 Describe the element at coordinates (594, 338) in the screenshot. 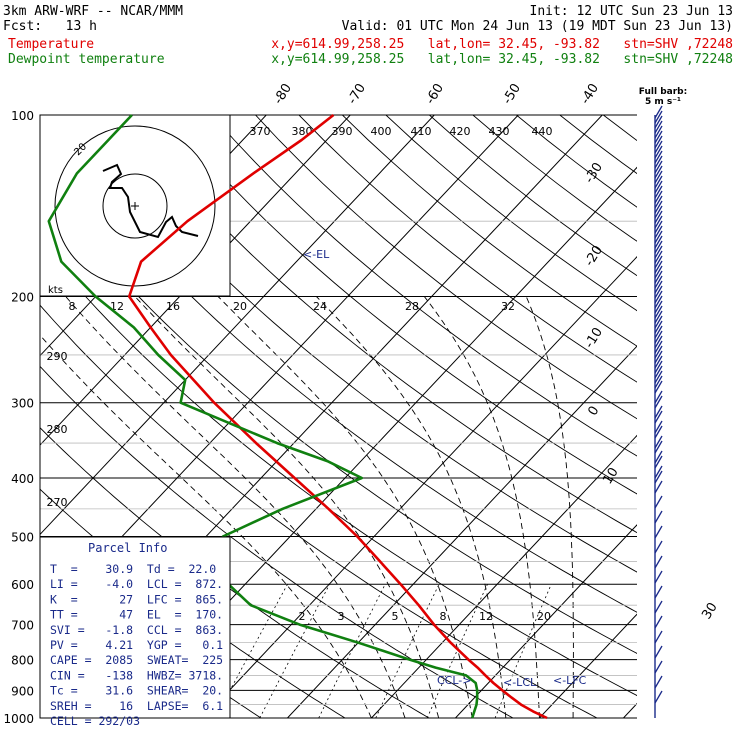

I see `isotherm-label: -10` at that location.